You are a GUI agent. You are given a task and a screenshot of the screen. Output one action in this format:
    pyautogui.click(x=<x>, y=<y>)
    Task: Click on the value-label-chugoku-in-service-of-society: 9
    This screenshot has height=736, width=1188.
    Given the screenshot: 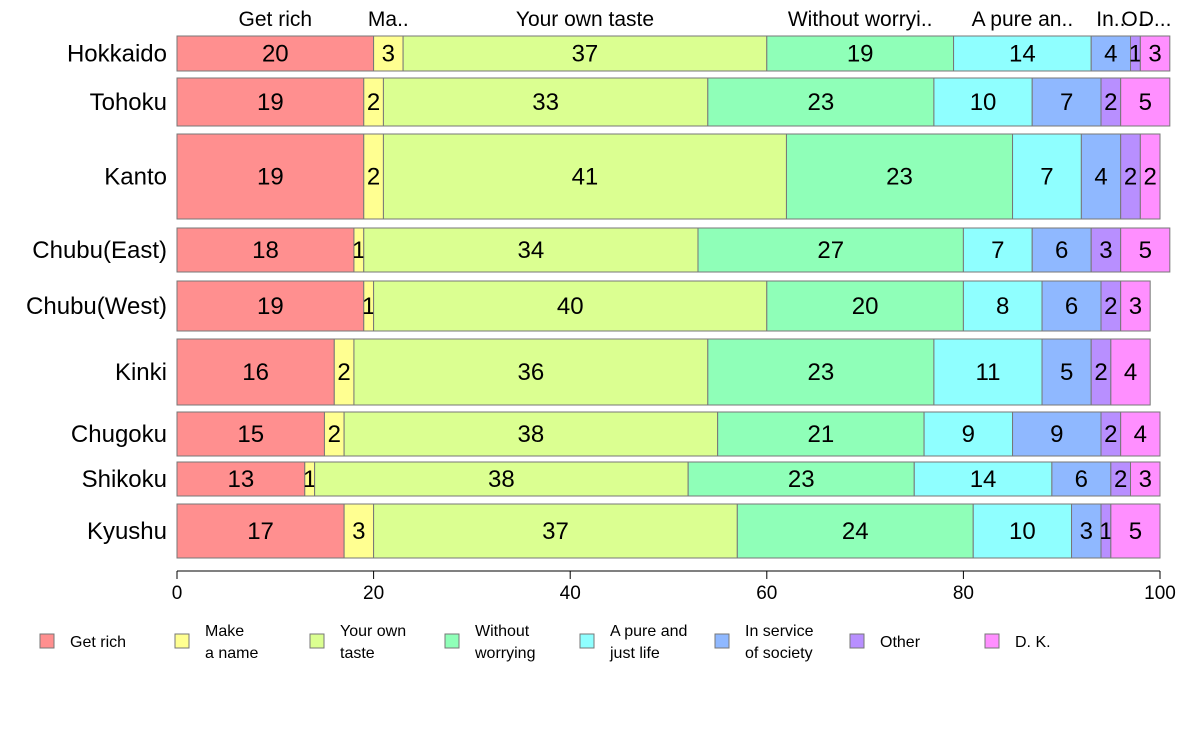 What is the action you would take?
    pyautogui.click(x=1056, y=434)
    